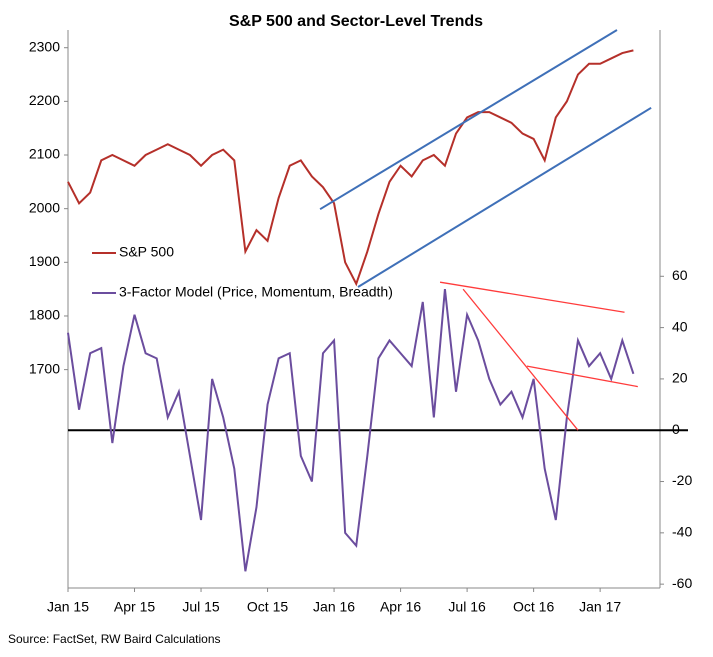 The height and width of the screenshot is (657, 713). What do you see at coordinates (114, 639) in the screenshot?
I see `source: Source: FactSet, RW Baird Calculations` at bounding box center [114, 639].